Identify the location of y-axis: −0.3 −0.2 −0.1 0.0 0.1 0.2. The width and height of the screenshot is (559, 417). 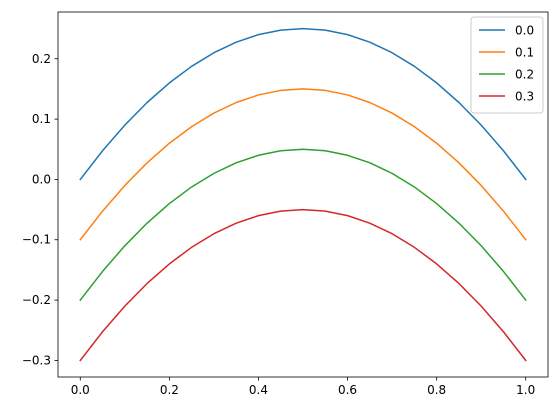
(40, 209).